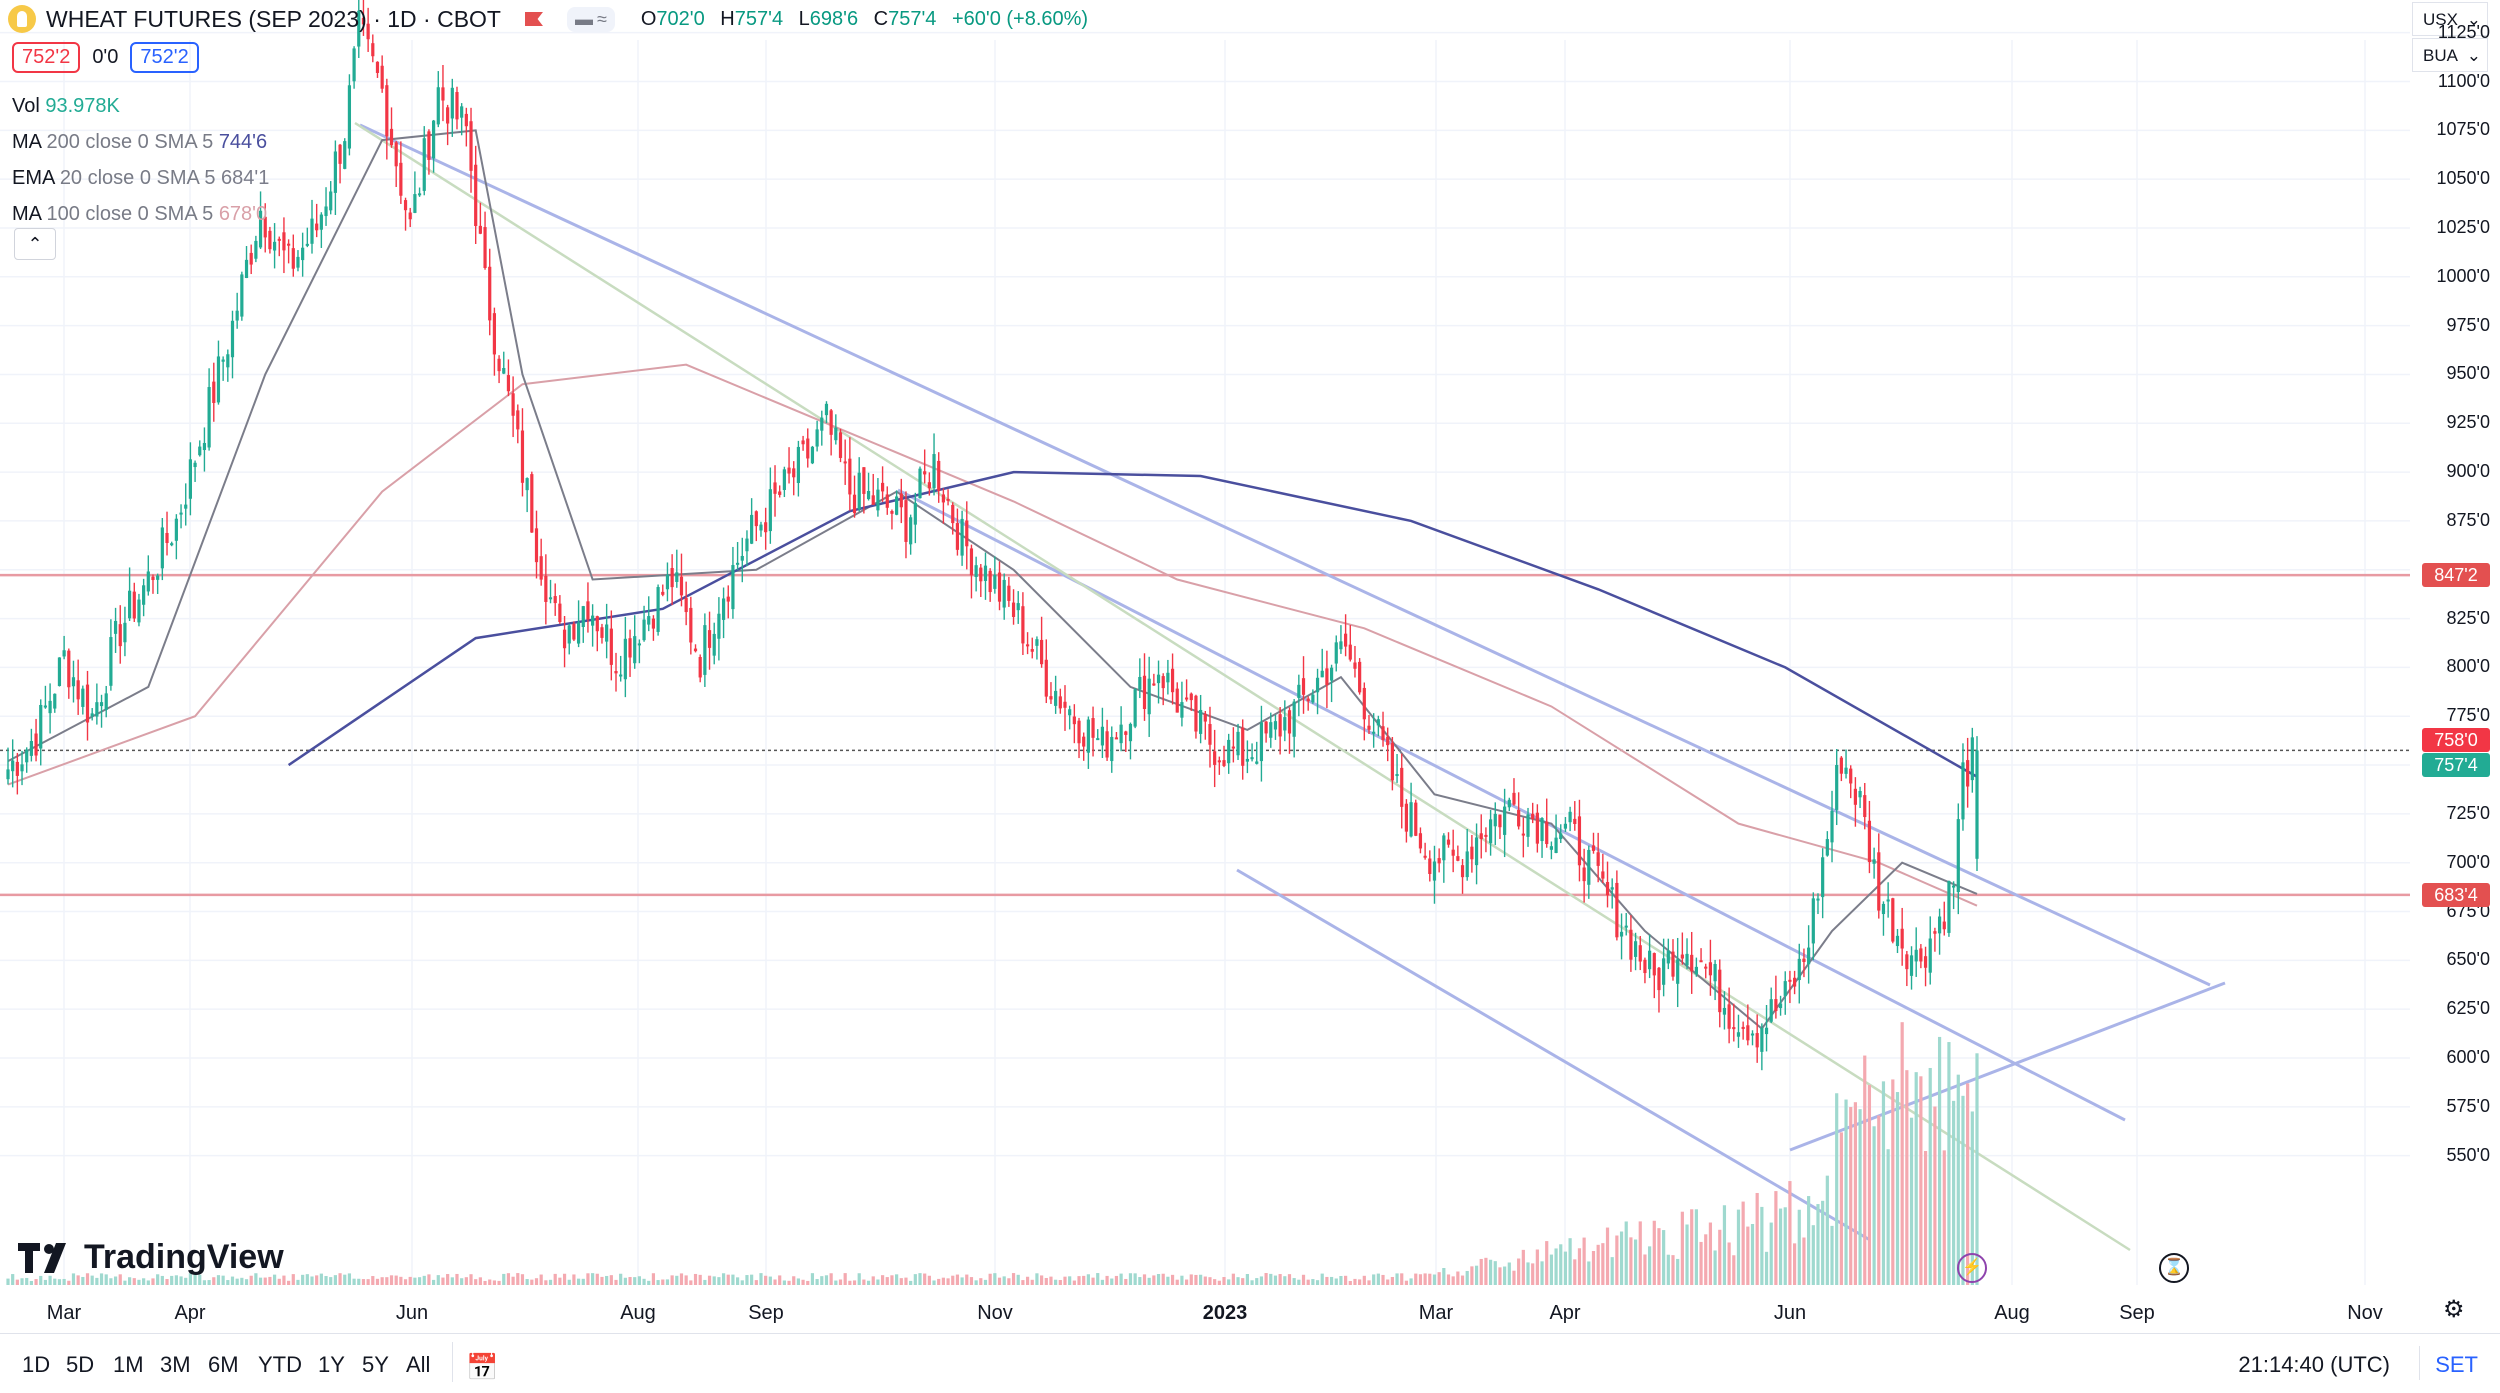 This screenshot has width=2500, height=1393. I want to click on spread-value: 0'0, so click(105, 57).